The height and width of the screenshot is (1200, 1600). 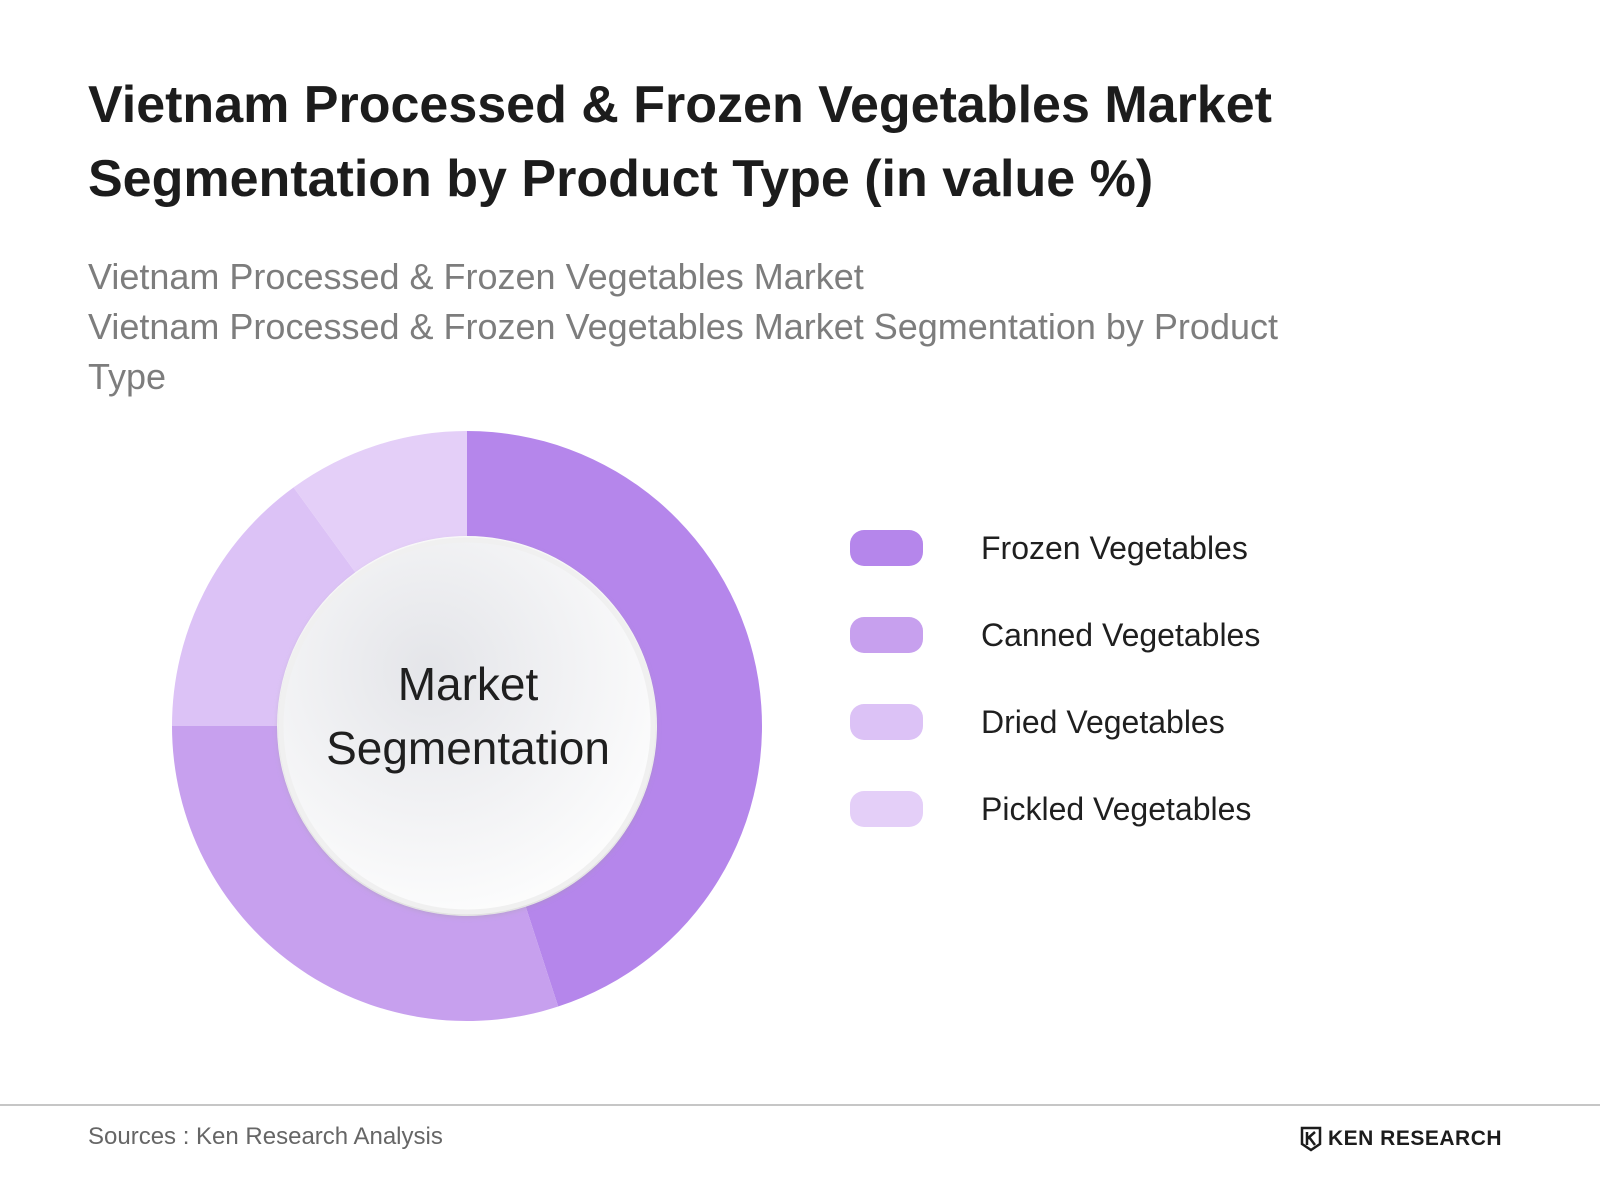 I want to click on ken-research-logo: KEN RESEARCH, so click(x=1401, y=1139).